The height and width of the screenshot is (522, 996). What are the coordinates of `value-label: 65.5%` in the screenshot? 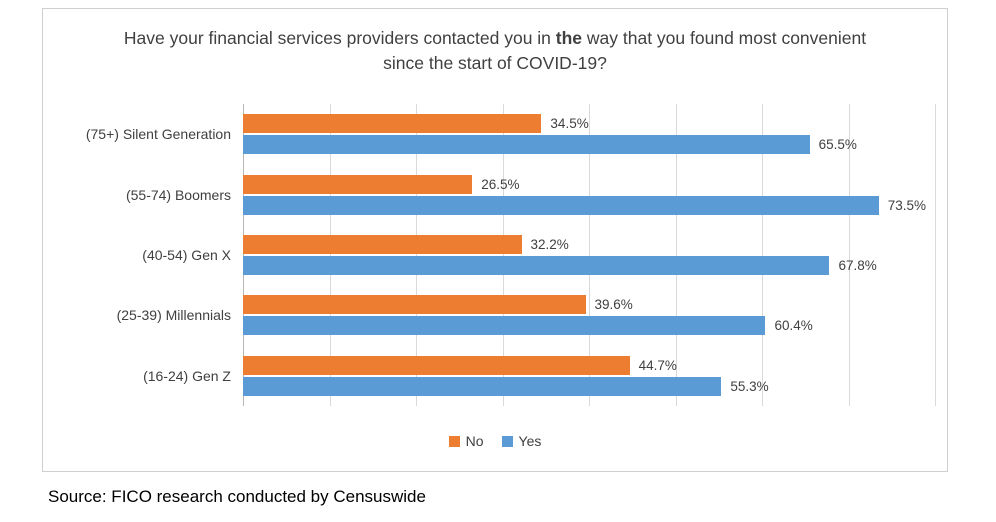 It's located at (837, 145).